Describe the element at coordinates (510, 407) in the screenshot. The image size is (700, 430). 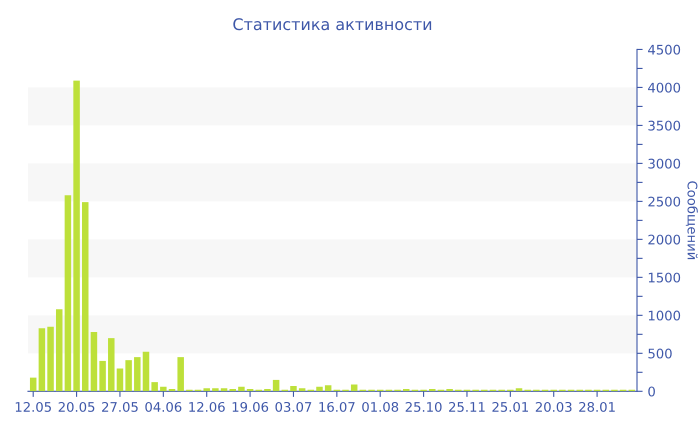
I see `x-tick-label: 25.01` at that location.